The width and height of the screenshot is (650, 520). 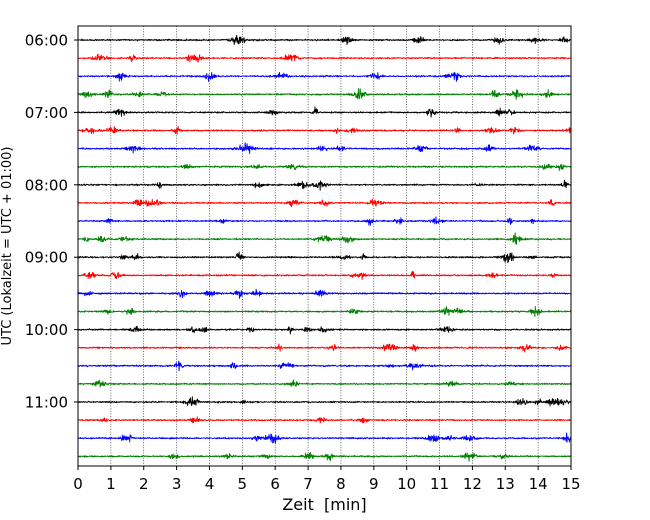 I want to click on x-tick-label: 5, so click(x=243, y=484).